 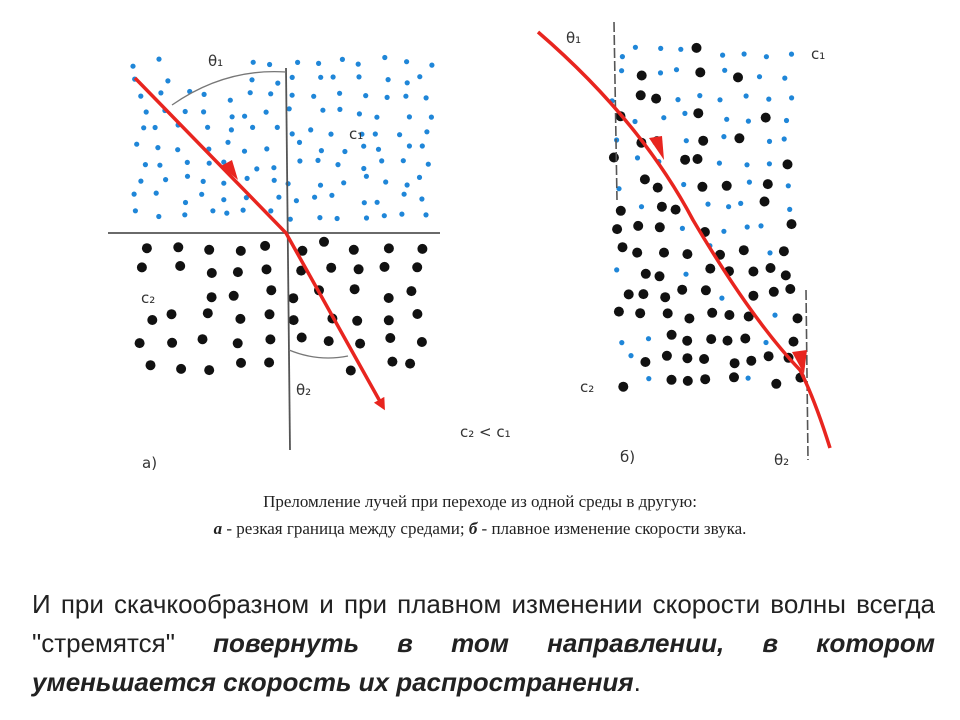 What do you see at coordinates (612, 528) in the screenshot?
I see `caption-b-text: - плавное изменение скорости звука.` at bounding box center [612, 528].